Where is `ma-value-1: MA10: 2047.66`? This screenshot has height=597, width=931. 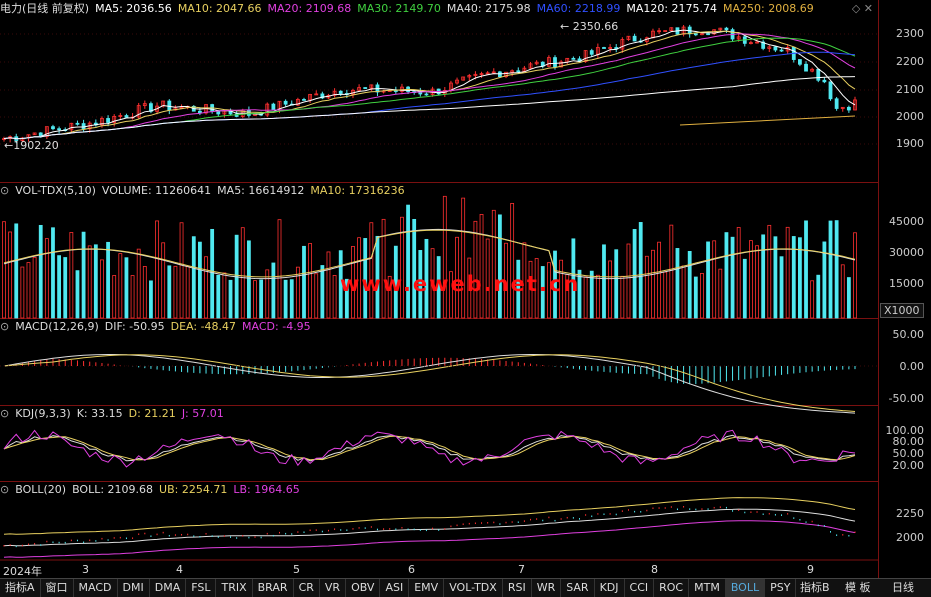 ma-value-1: MA10: 2047.66 is located at coordinates (219, 8).